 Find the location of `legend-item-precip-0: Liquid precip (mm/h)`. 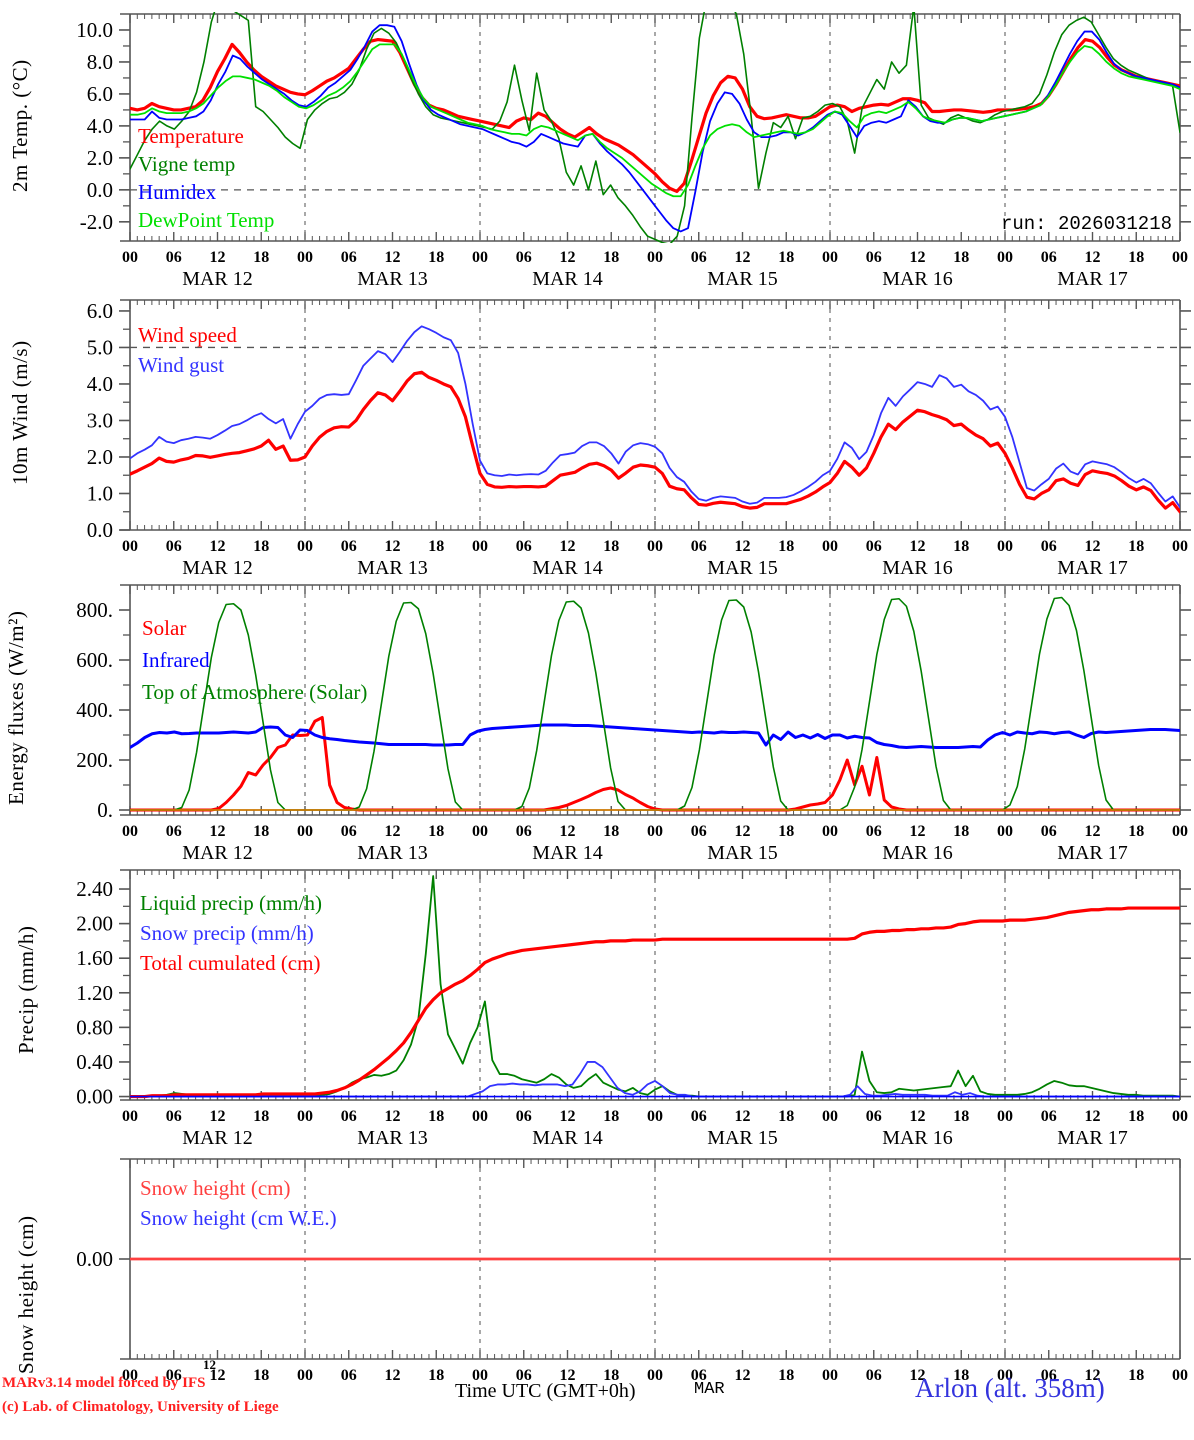

legend-item-precip-0: Liquid precip (mm/h) is located at coordinates (231, 903).